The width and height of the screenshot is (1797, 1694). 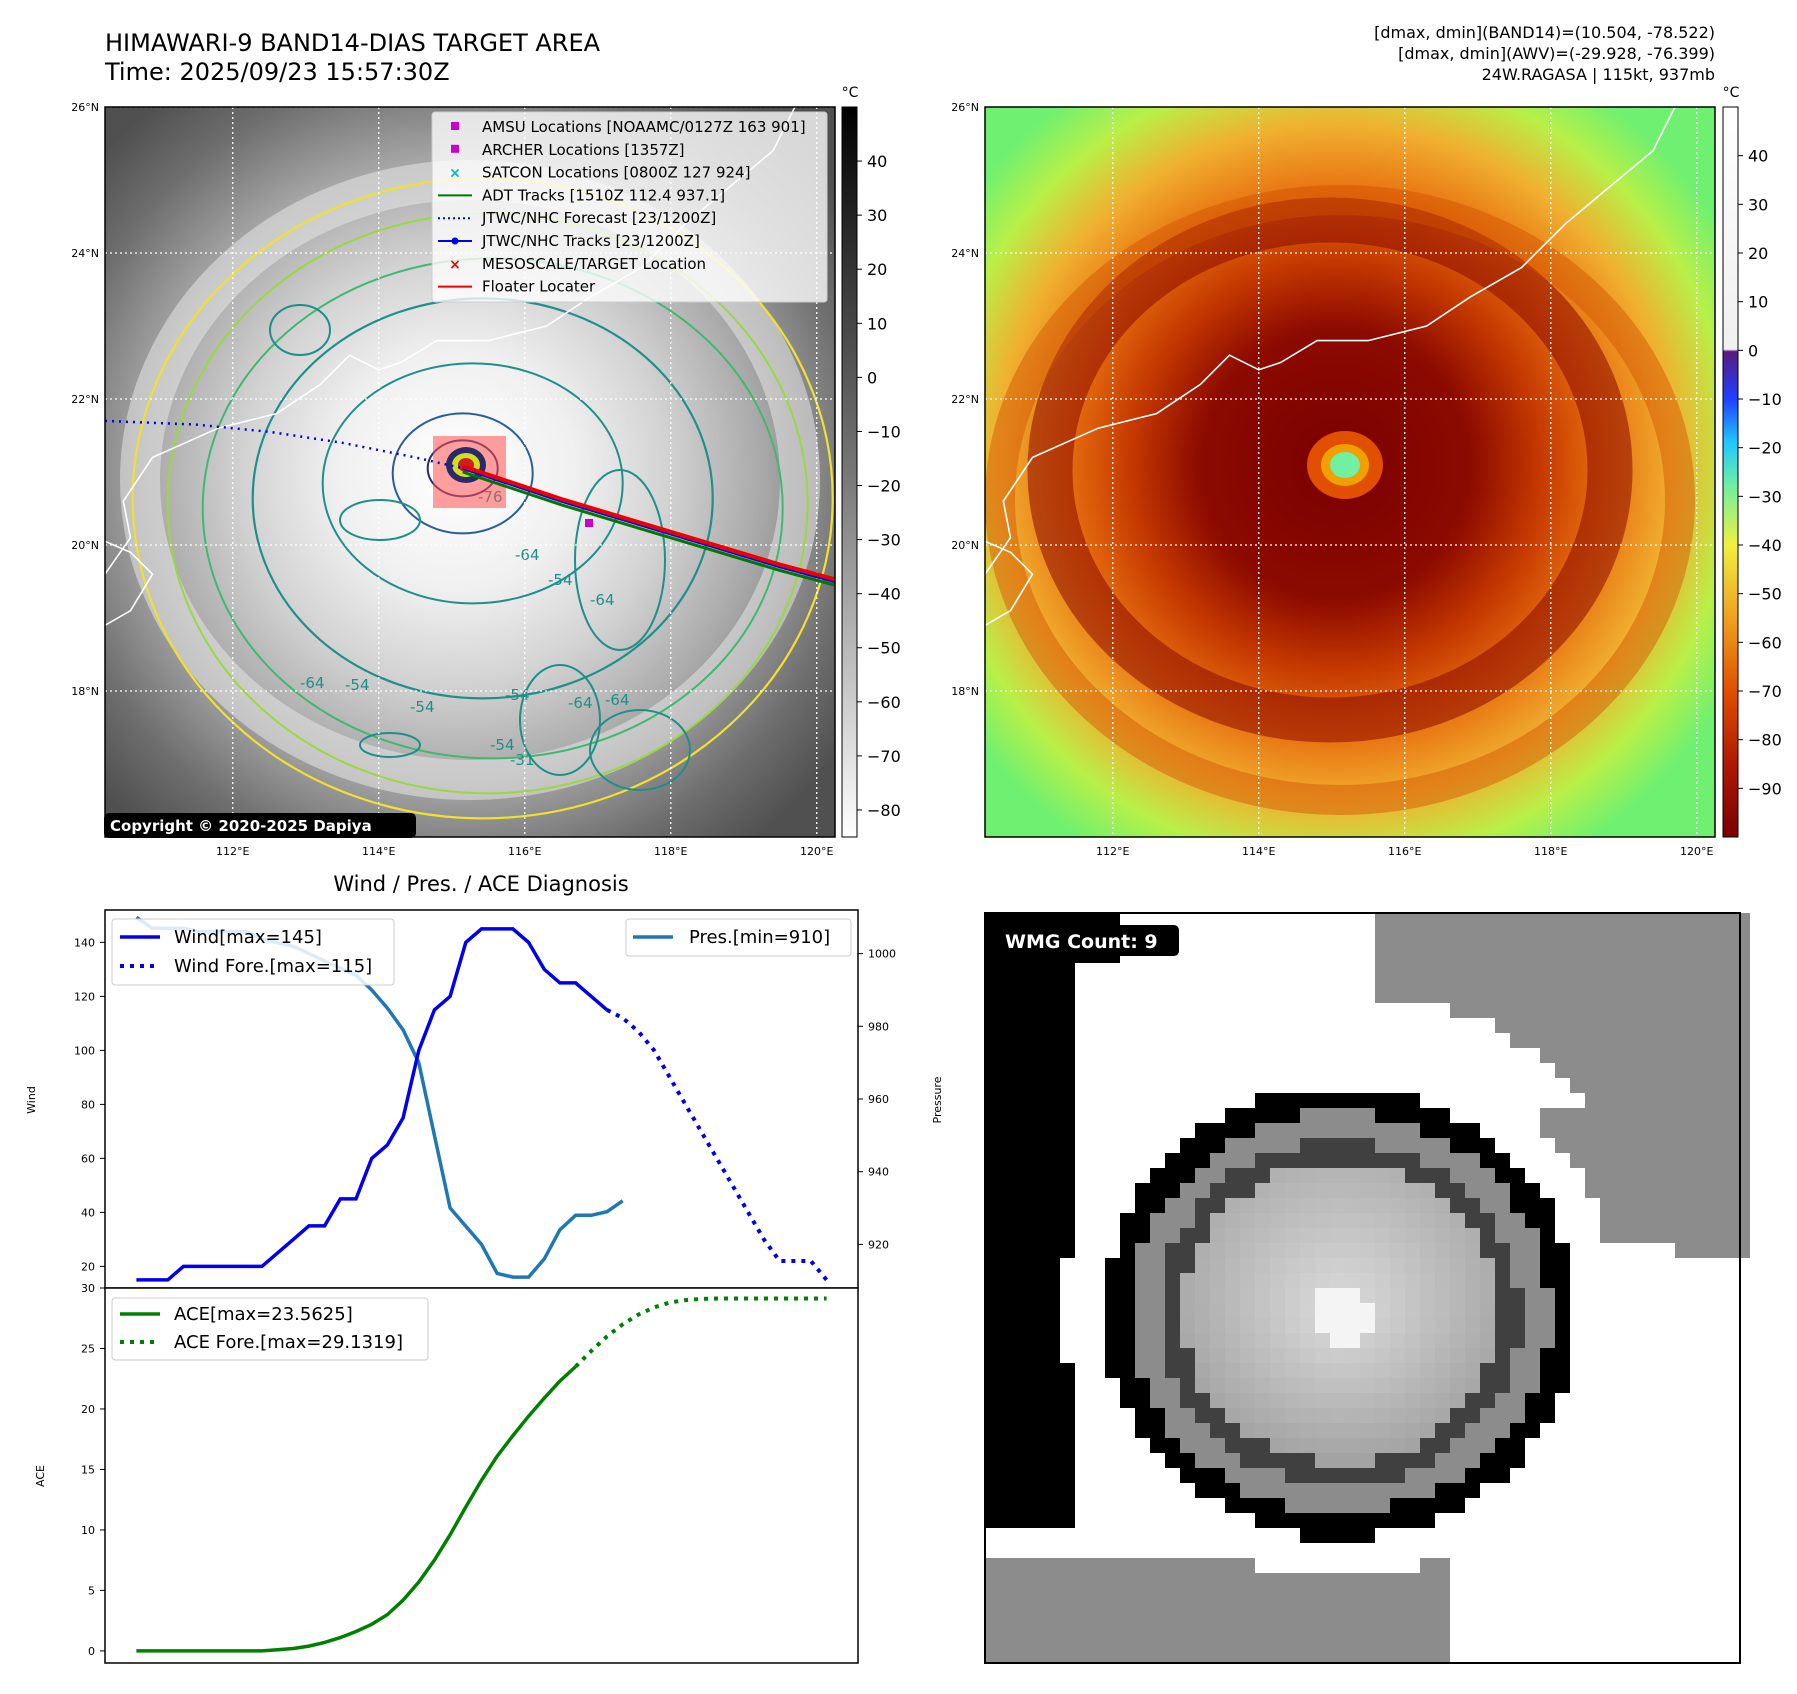 What do you see at coordinates (759, 937) in the screenshot?
I see `legend-pres-label: Pres.[min=910]` at bounding box center [759, 937].